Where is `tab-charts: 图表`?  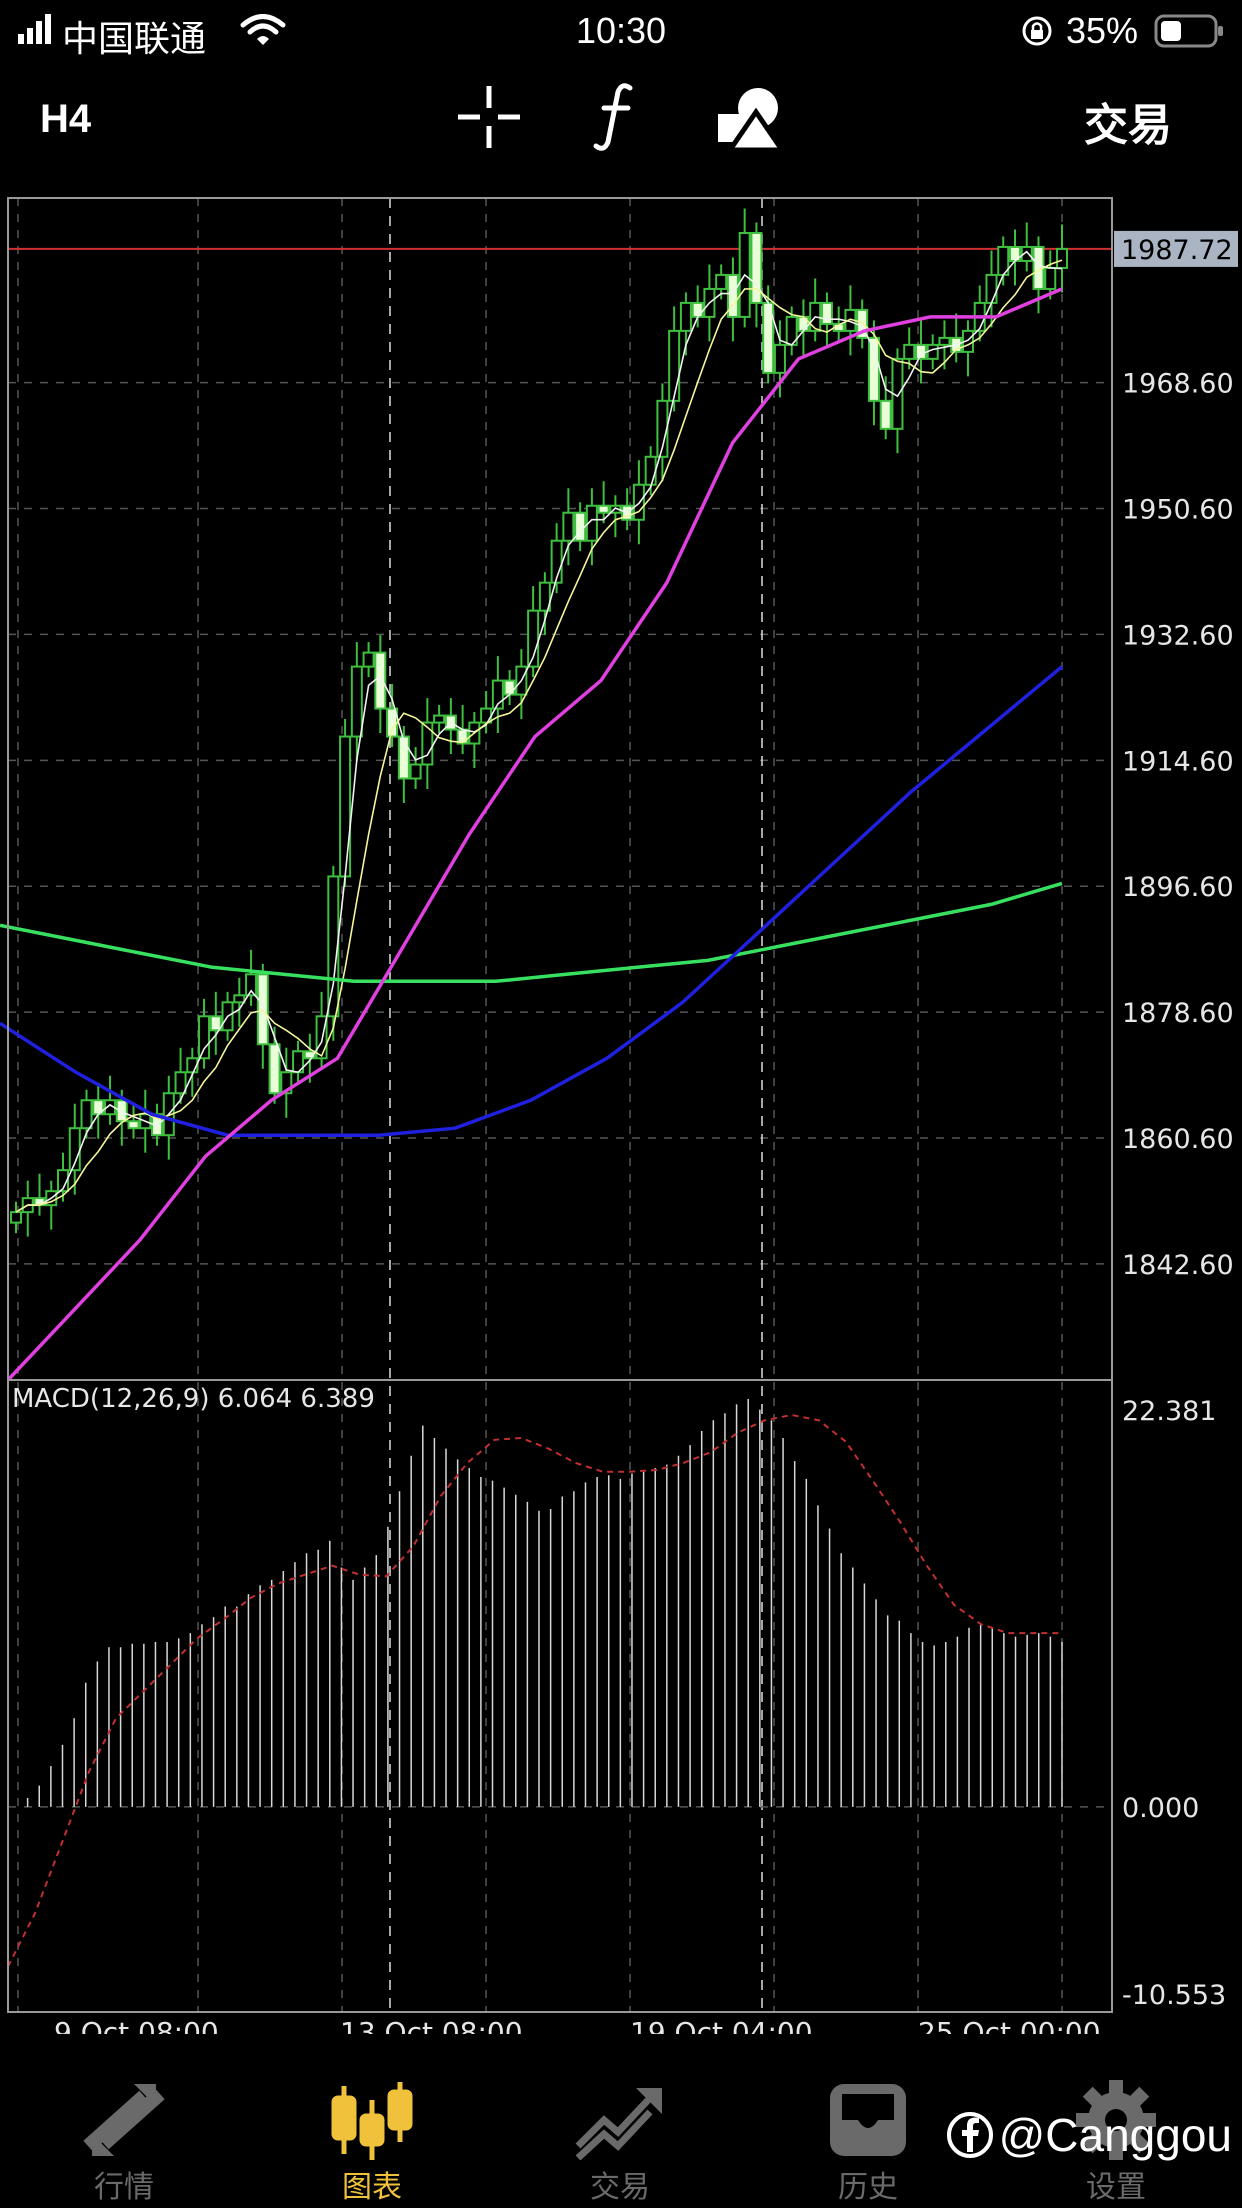
tab-charts: 图表 is located at coordinates (372, 2136).